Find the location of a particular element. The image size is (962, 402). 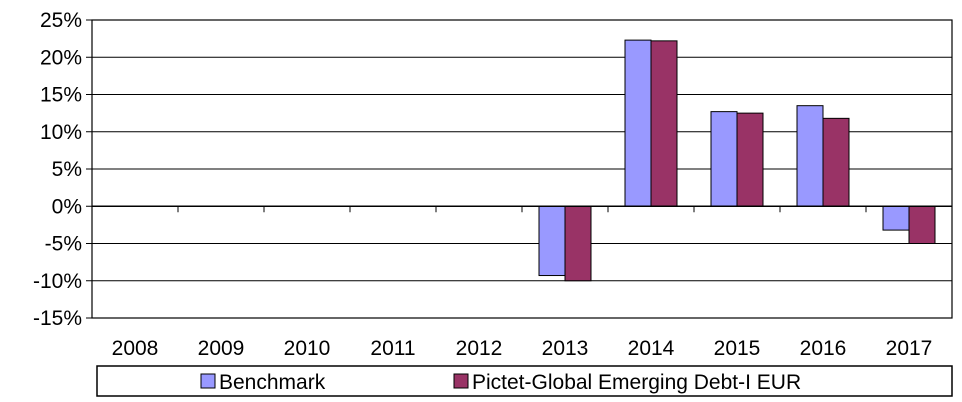

y-tick-label: -5% is located at coordinates (63, 244).